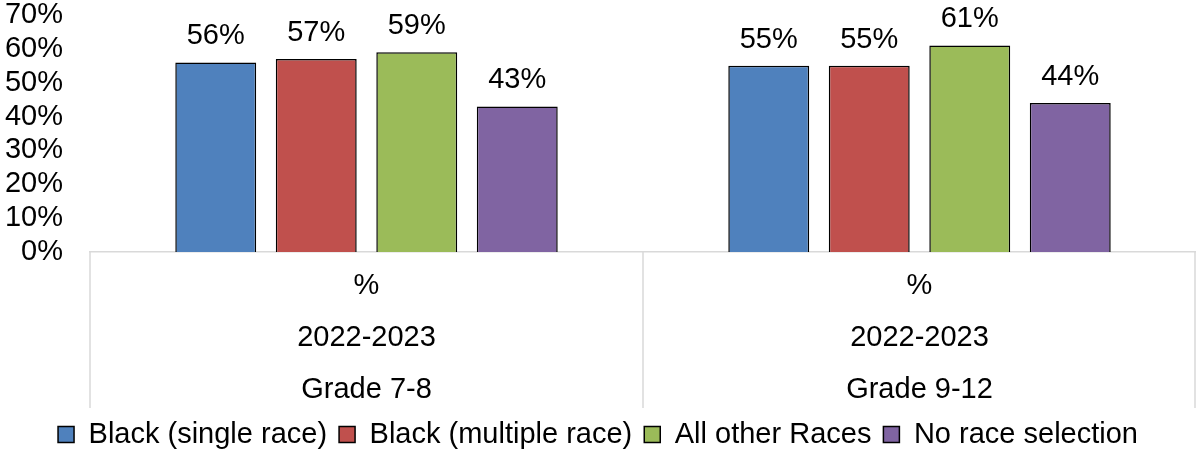 Image resolution: width=1196 pixels, height=459 pixels. Describe the element at coordinates (919, 336) in the screenshot. I see `x-tick-label: % 2022-2023 Grade 9-12` at that location.